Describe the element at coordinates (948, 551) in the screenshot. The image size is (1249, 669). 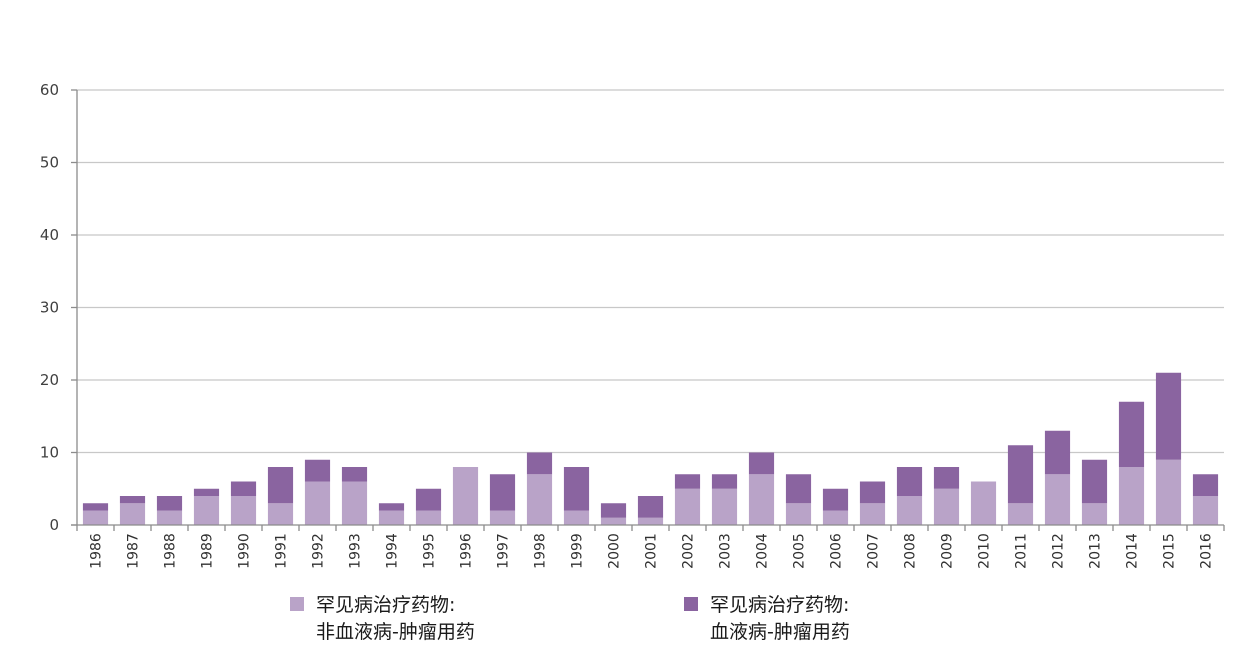
I see `x-tick-label: 2009` at that location.